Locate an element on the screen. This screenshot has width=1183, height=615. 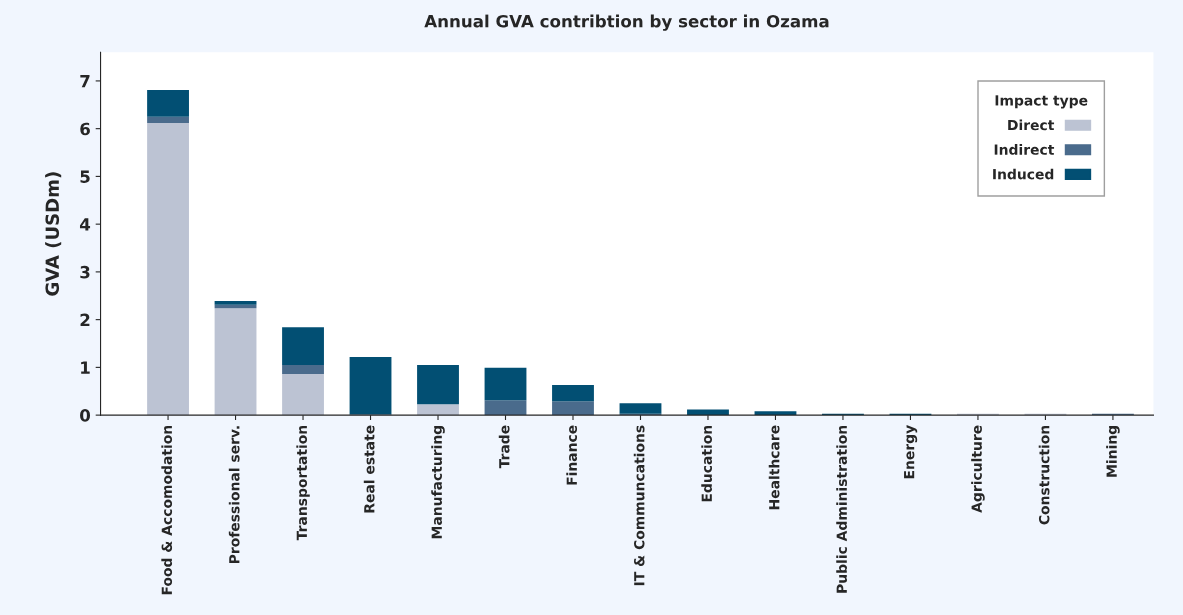
x-tick-label: Public Administration is located at coordinates (841, 509).